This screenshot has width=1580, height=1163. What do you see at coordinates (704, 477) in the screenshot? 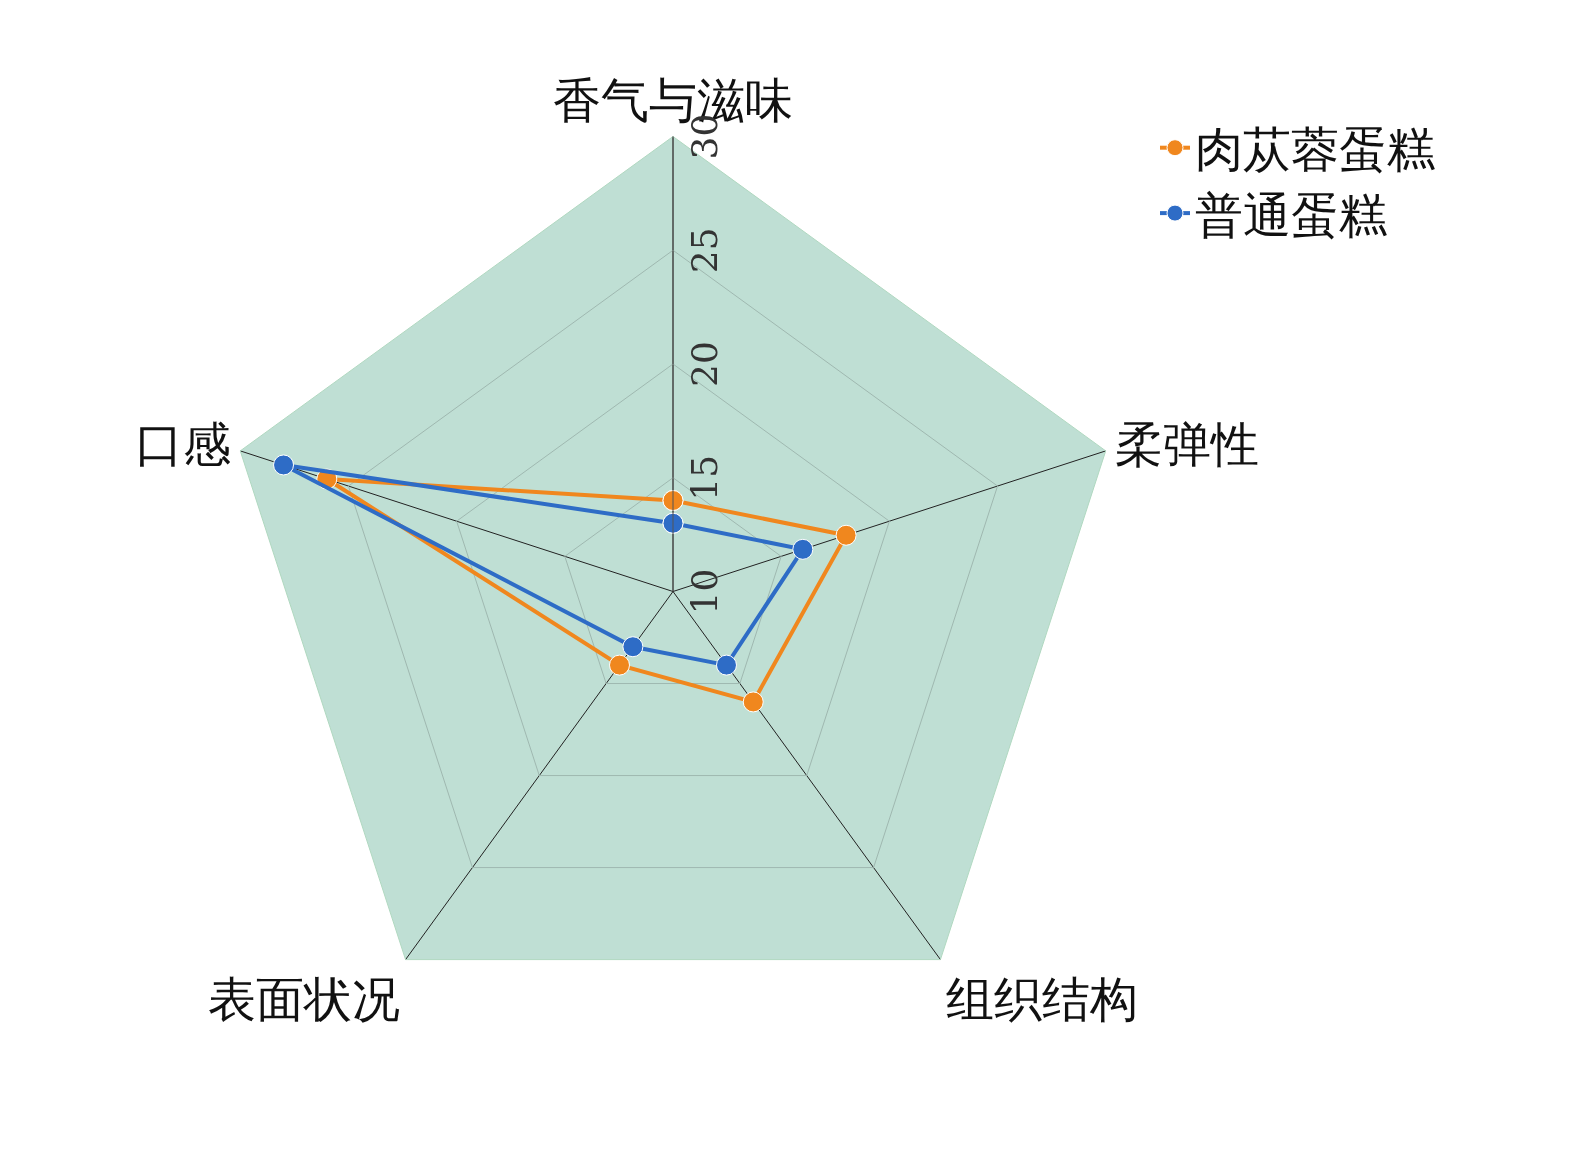
I see `y-tick-label: 15` at bounding box center [704, 477].